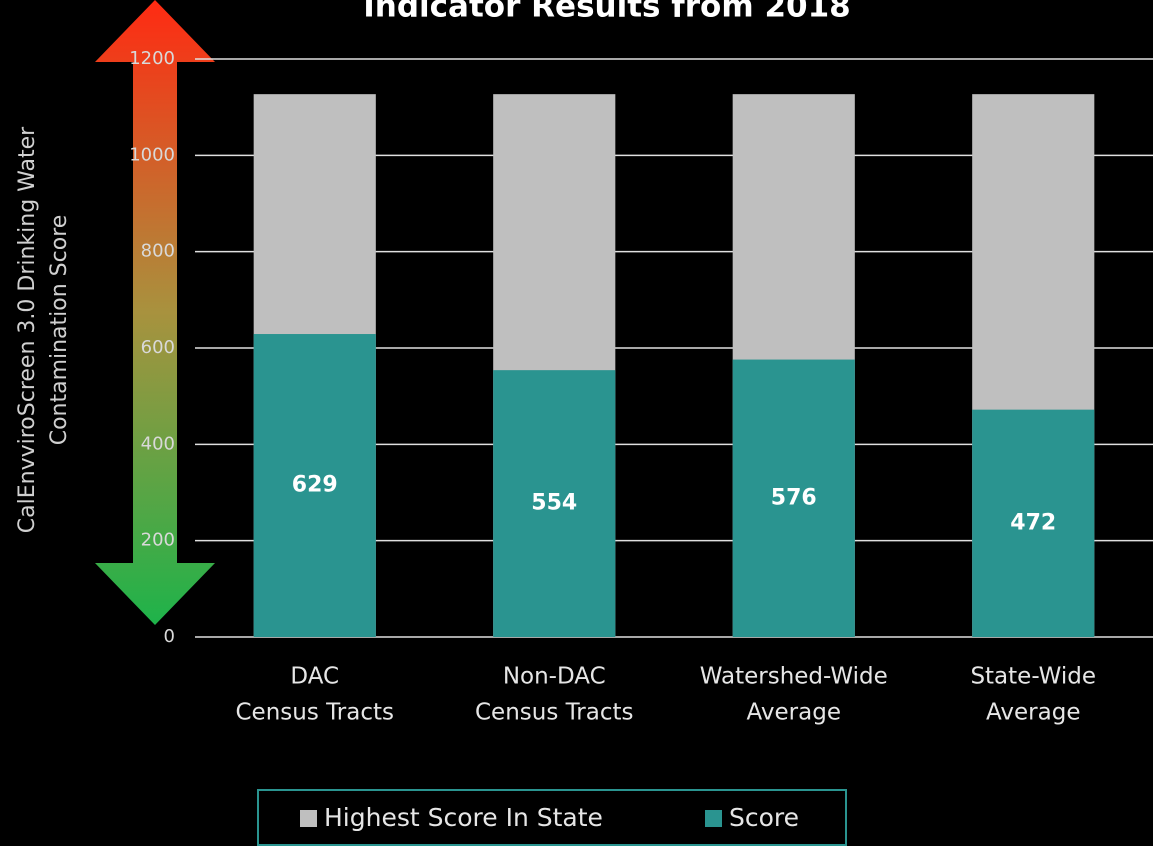  I want to click on y-tick-label: 800, so click(158, 251).